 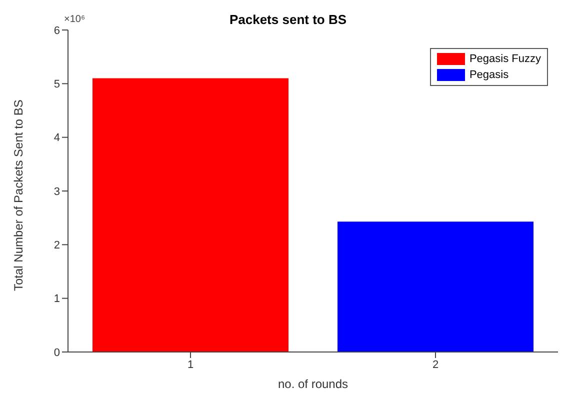 I want to click on y-tick-label: 5, so click(x=57, y=84).